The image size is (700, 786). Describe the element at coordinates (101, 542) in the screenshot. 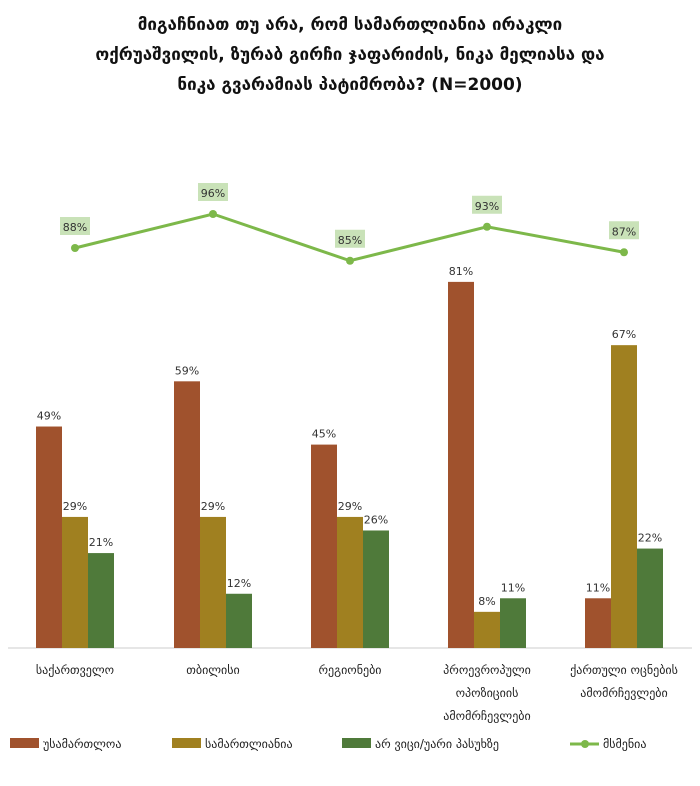

I see `bar-label-2-0: 21%` at that location.